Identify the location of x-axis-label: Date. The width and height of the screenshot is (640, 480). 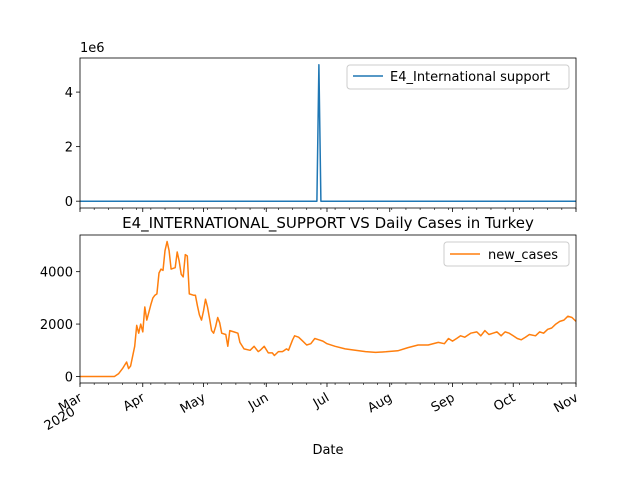
(327, 450).